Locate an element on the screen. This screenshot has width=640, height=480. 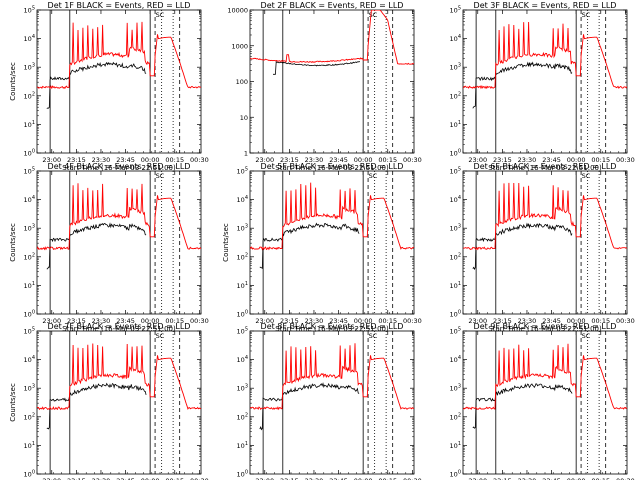
panel-title: Det 8F BLACK = Events, RED = LLD is located at coordinates (332, 326).